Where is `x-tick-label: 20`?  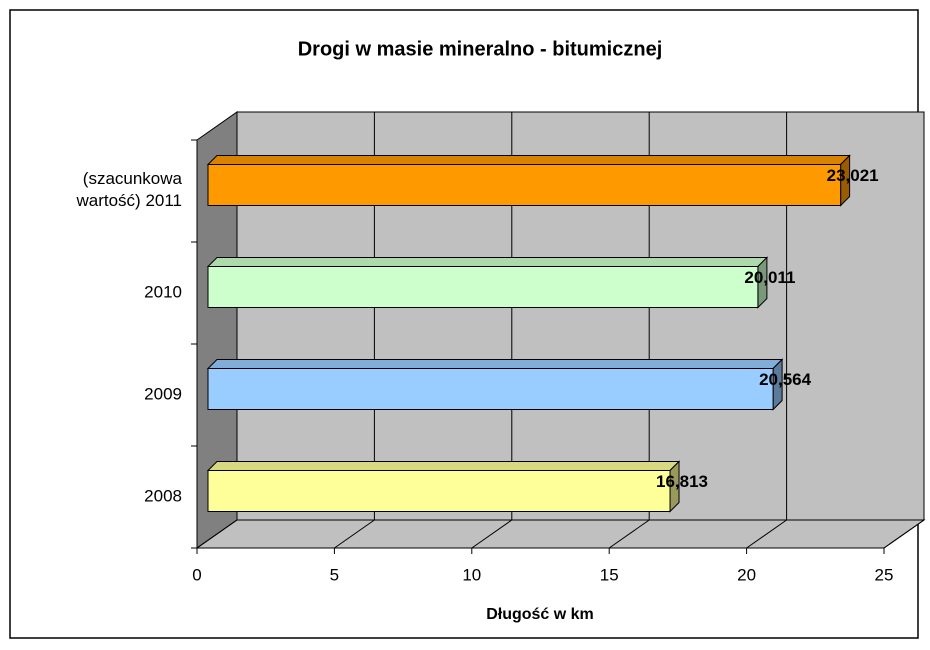
x-tick-label: 20 is located at coordinates (746, 574).